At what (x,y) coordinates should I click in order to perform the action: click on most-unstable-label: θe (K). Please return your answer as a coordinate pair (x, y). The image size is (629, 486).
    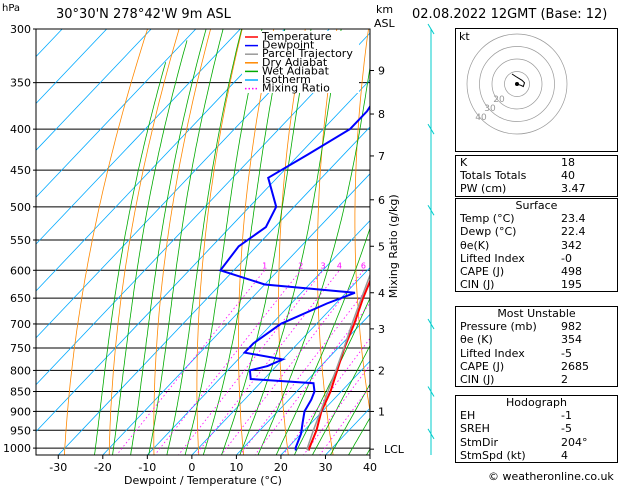
    Looking at the image, I should click on (476, 340).